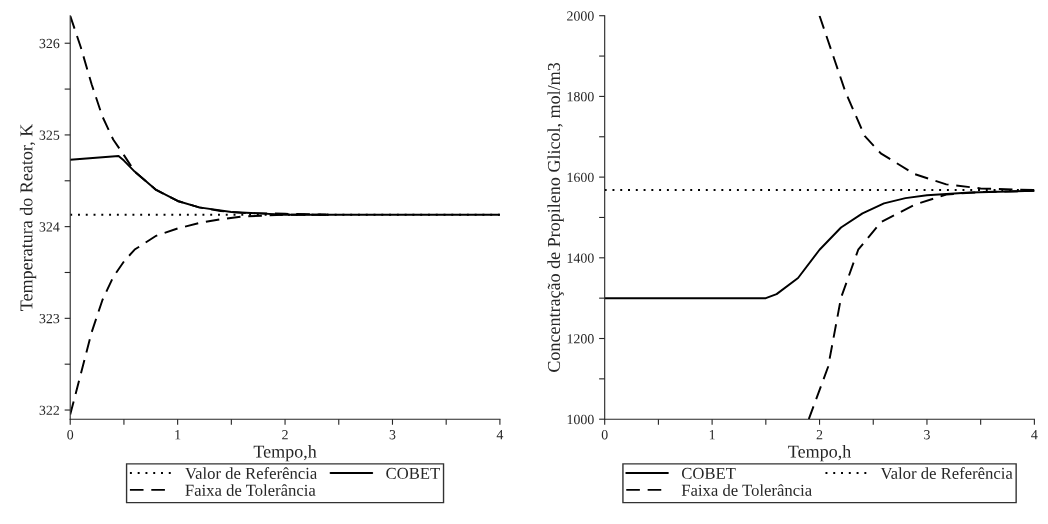  I want to click on y-tick-label: 1400, so click(580, 258).